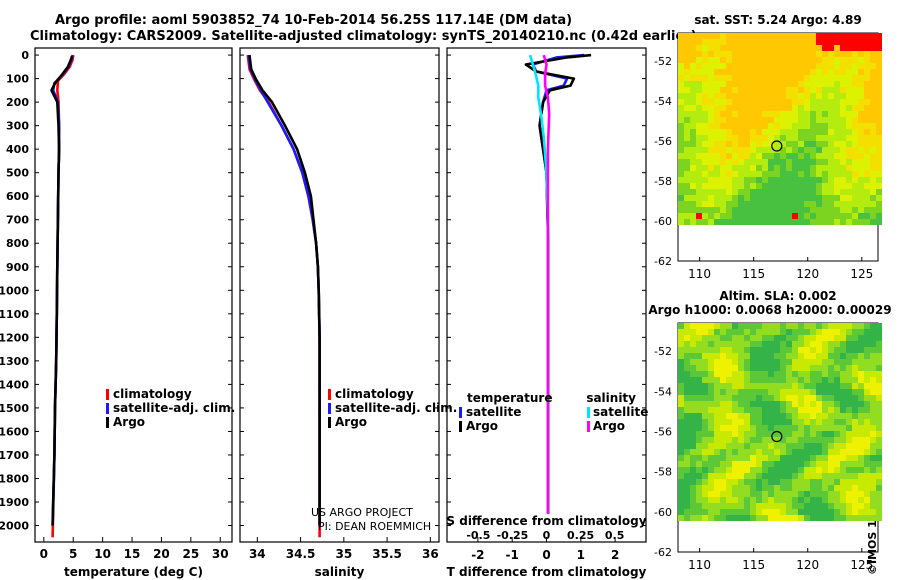 The image size is (900, 580). I want to click on argo-position-marker, so click(777, 146).